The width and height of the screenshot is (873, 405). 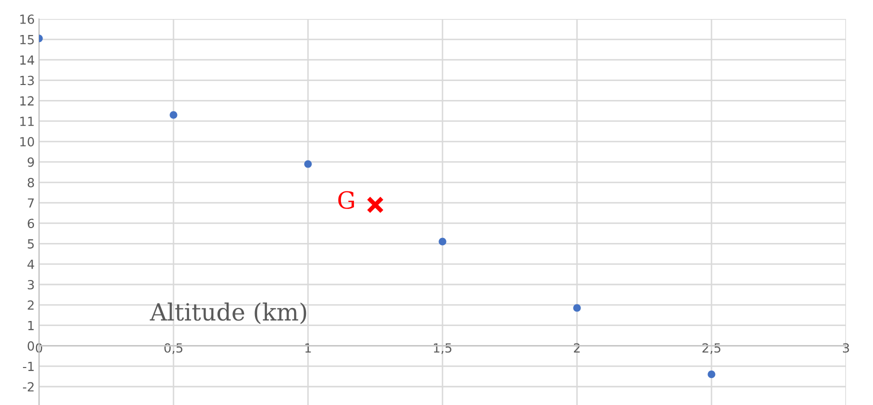 I want to click on y-tick-label: 10, so click(x=27, y=141).